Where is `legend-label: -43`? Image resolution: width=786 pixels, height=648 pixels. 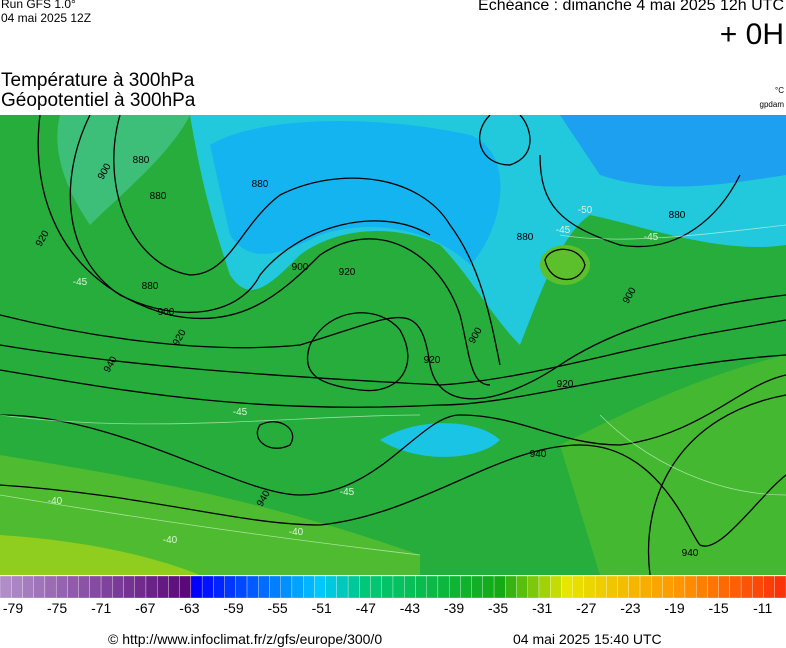
legend-label: -43 is located at coordinates (410, 608).